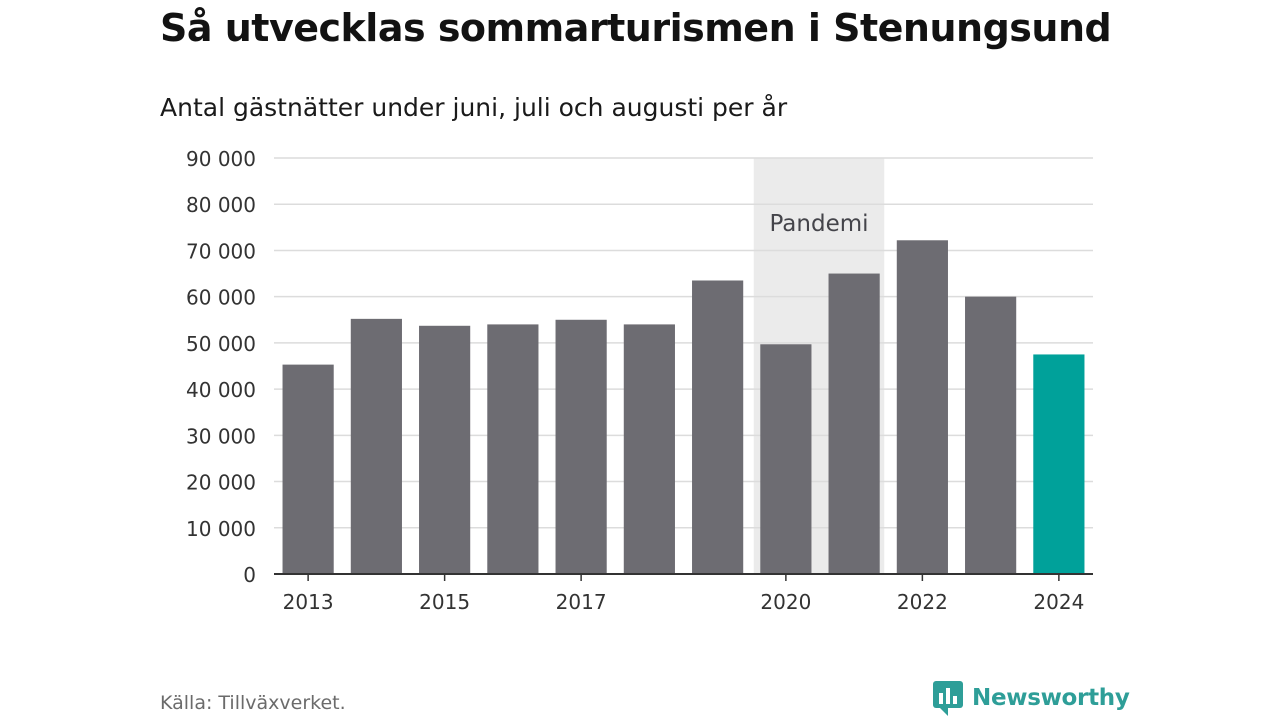 This screenshot has width=1280, height=720. Describe the element at coordinates (221, 298) in the screenshot. I see `y-tick-label: 60 000` at that location.